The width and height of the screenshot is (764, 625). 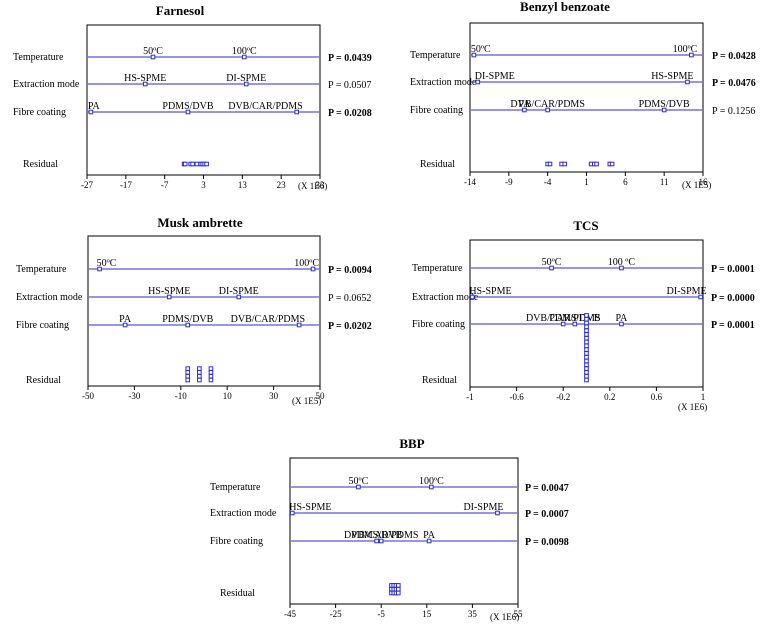 I want to click on level-label: DI-SPME, so click(x=239, y=291).